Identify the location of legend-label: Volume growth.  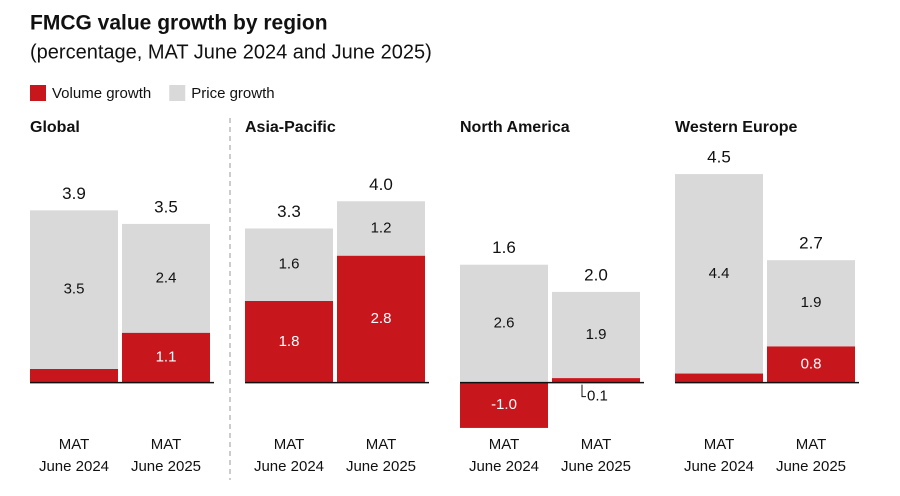
(101, 93).